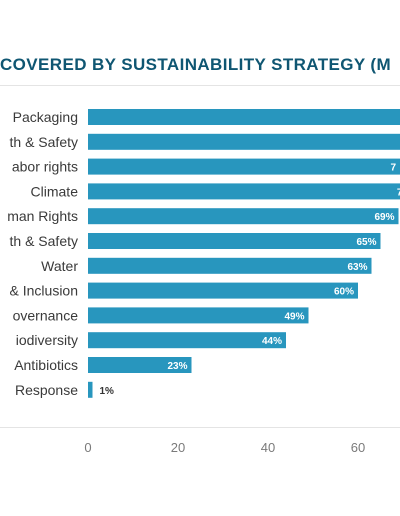 Image resolution: width=400 pixels, height=516 pixels. Describe the element at coordinates (358, 447) in the screenshot. I see `x-tick-label: 60` at that location.